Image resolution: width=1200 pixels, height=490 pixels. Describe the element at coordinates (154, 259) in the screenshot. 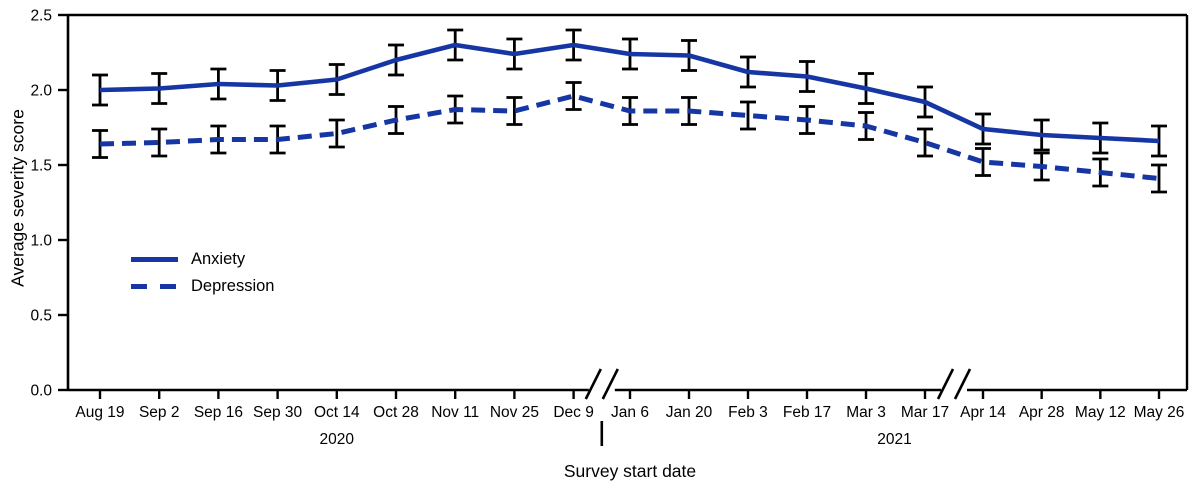

I see `anxiety-line-sample-icon` at that location.